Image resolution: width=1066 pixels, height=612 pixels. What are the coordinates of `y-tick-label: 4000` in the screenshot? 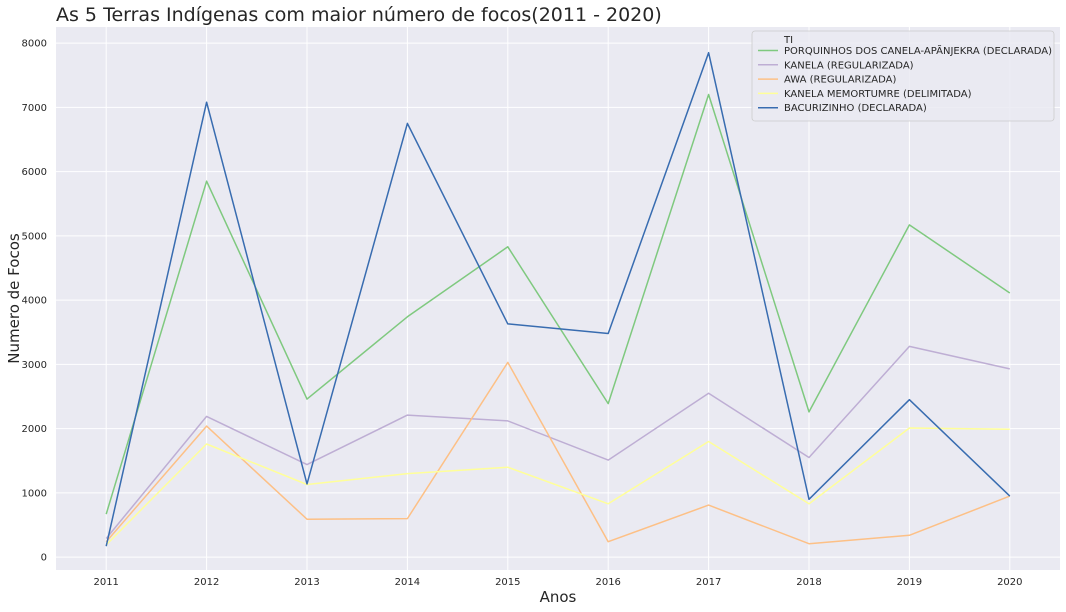 It's located at (34, 301).